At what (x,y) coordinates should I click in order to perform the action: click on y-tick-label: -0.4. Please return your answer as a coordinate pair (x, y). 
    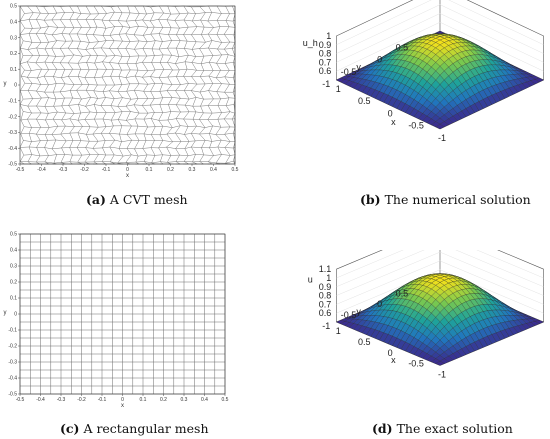
    Looking at the image, I should click on (12, 379).